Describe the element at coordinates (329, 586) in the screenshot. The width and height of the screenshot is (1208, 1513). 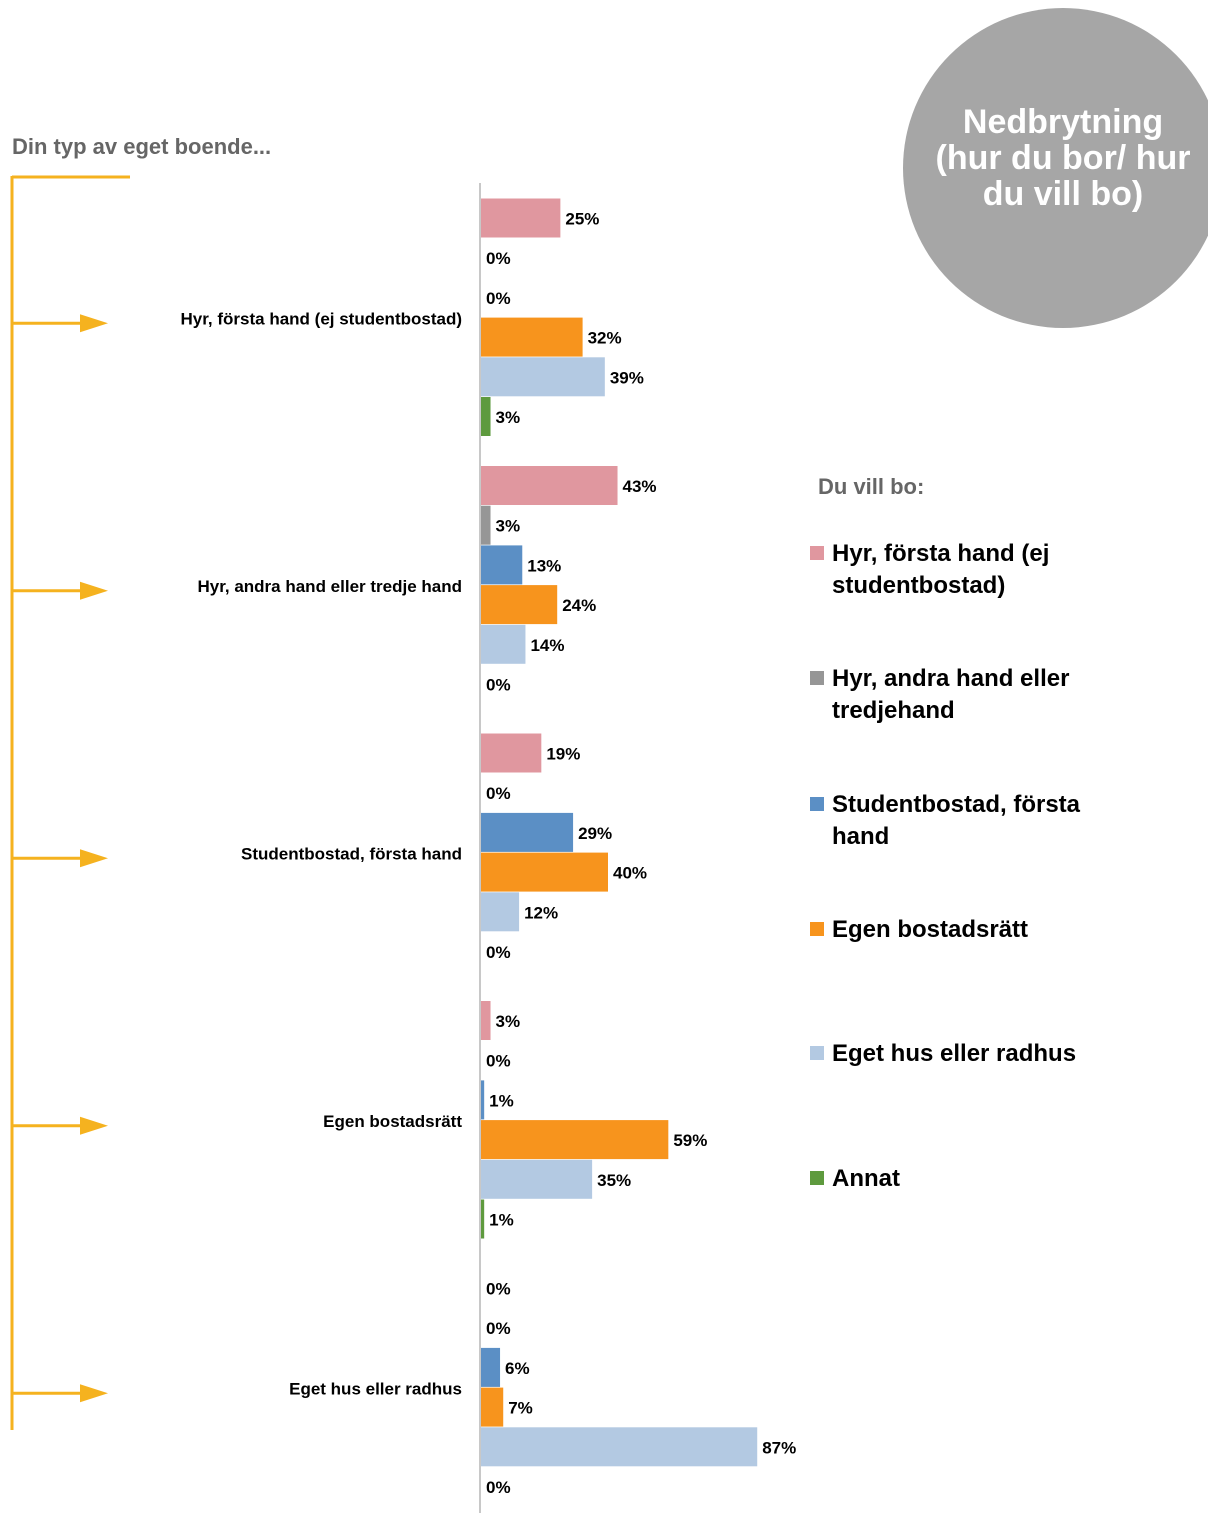
I see `category-label: Hyr, andra hand eller tredje hand` at that location.